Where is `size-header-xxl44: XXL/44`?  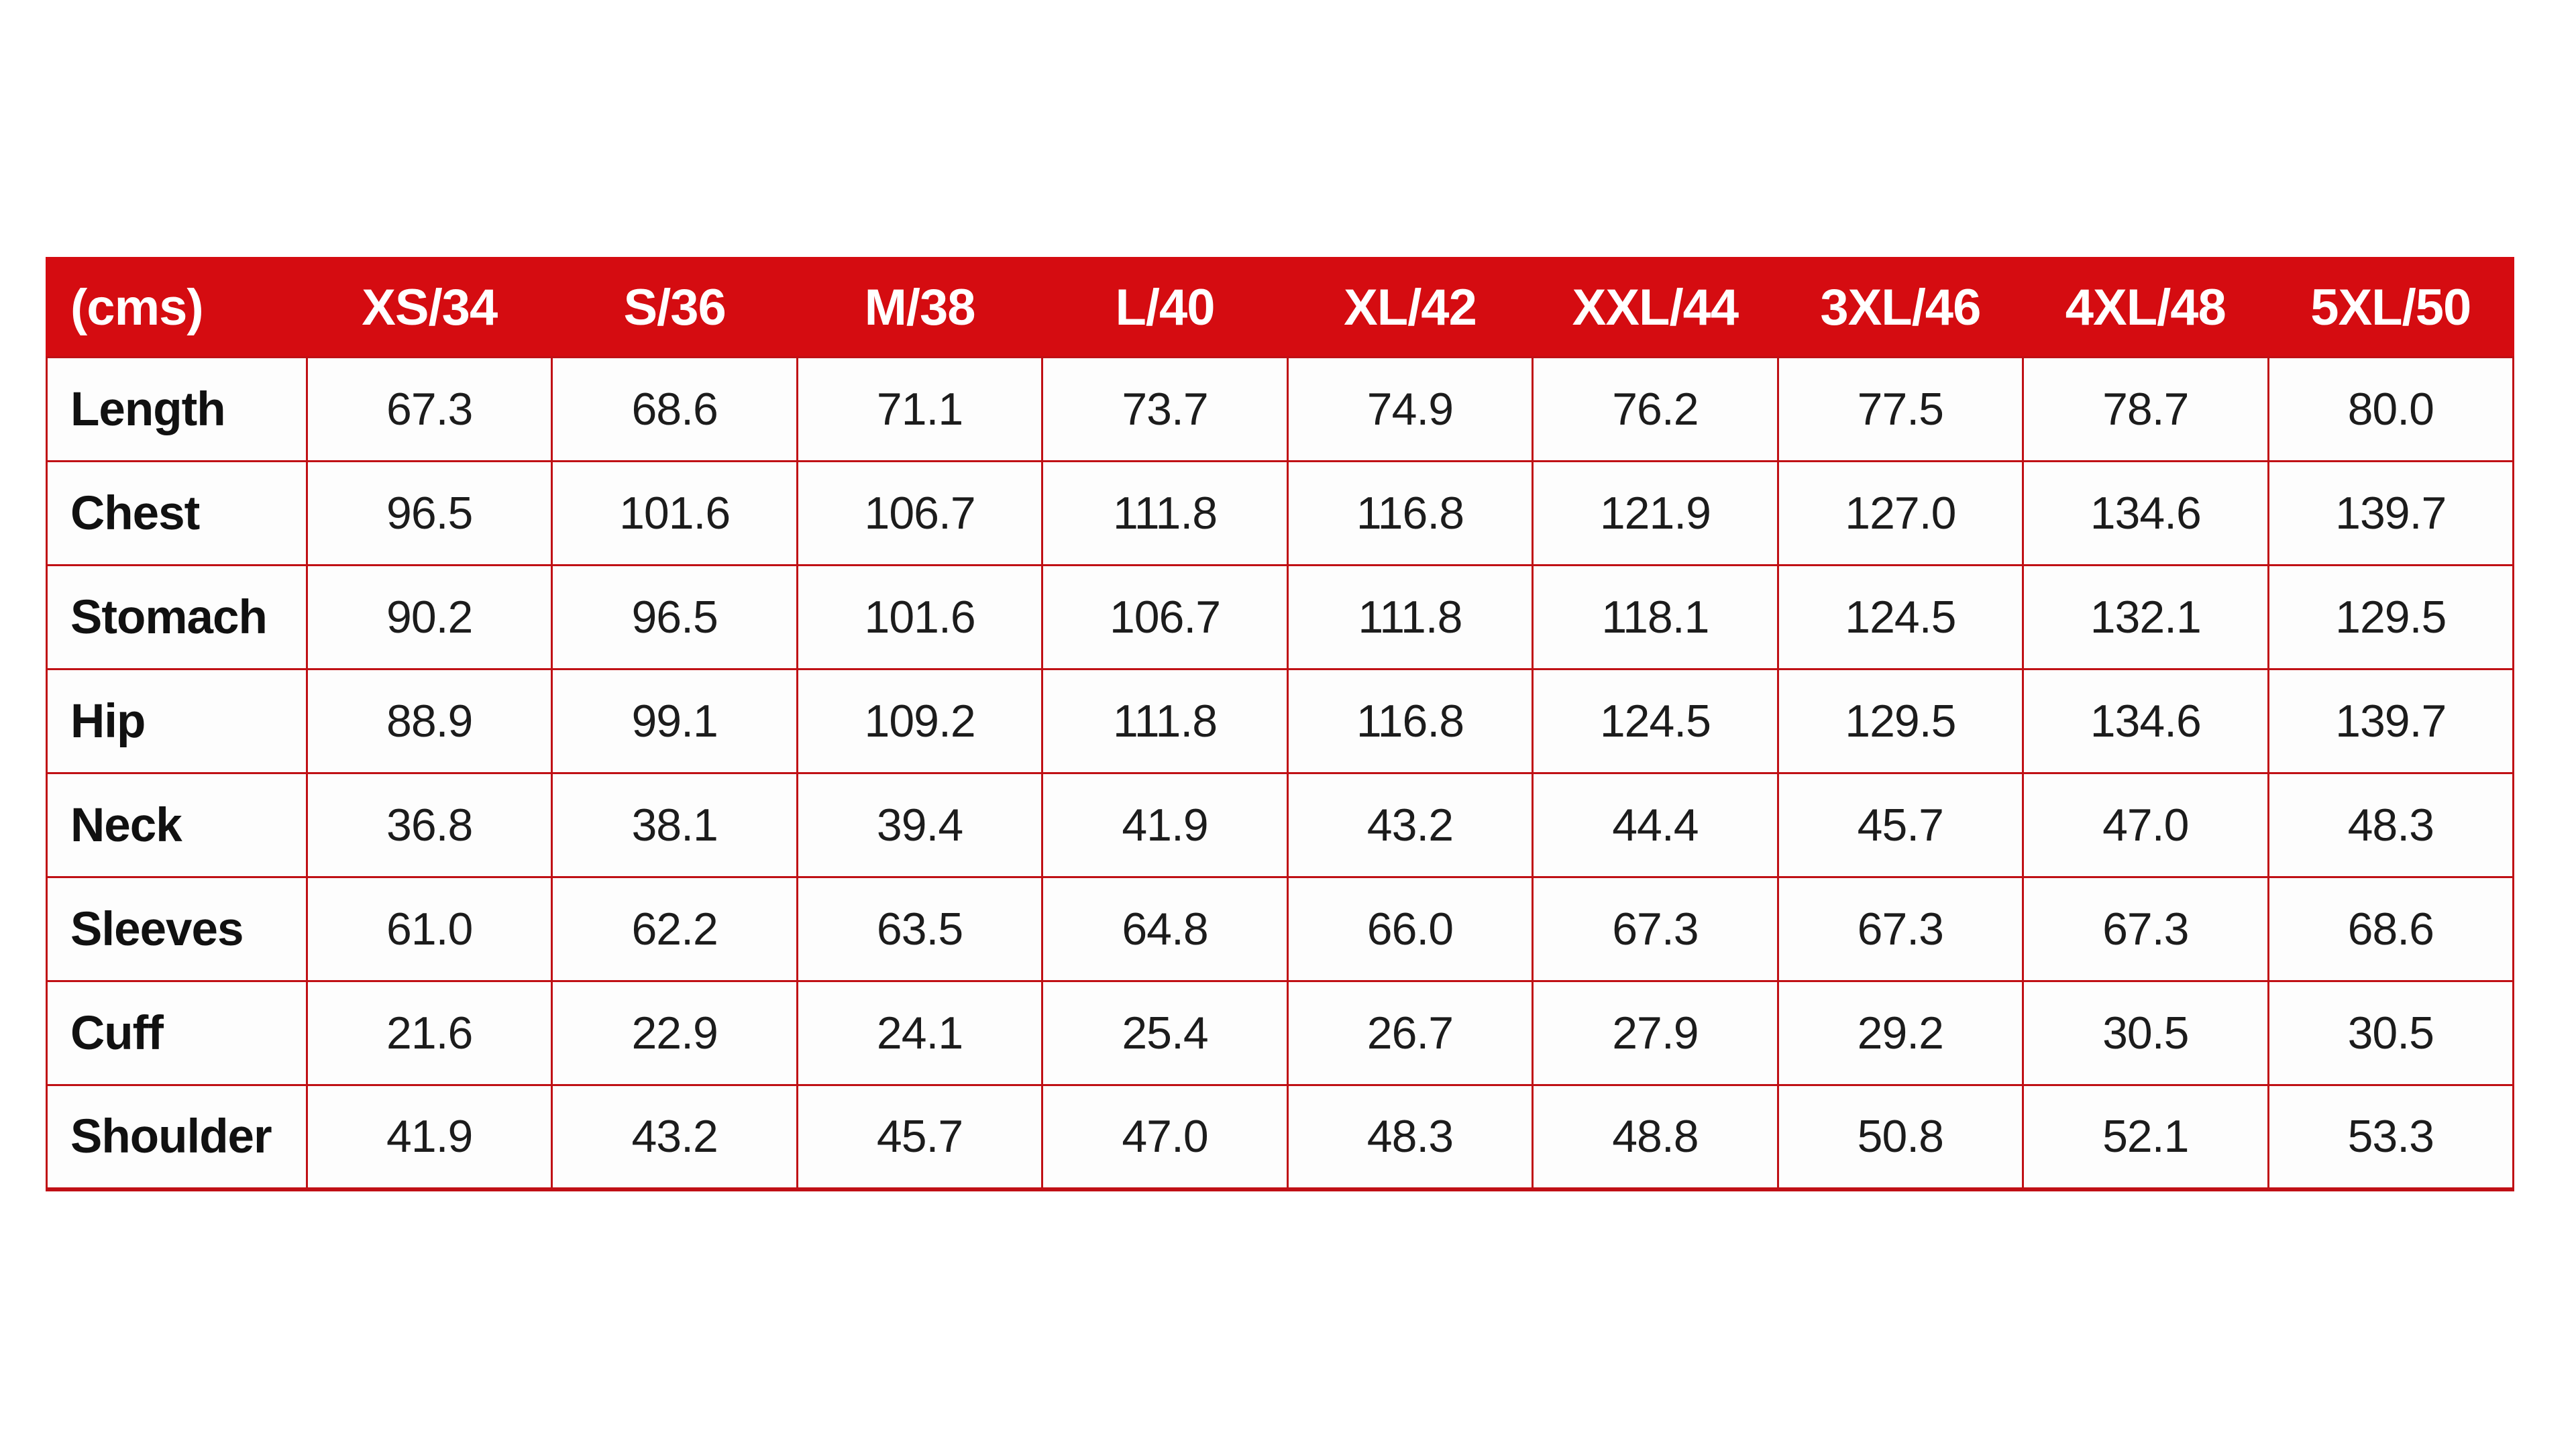 size-header-xxl44: XXL/44 is located at coordinates (1655, 307).